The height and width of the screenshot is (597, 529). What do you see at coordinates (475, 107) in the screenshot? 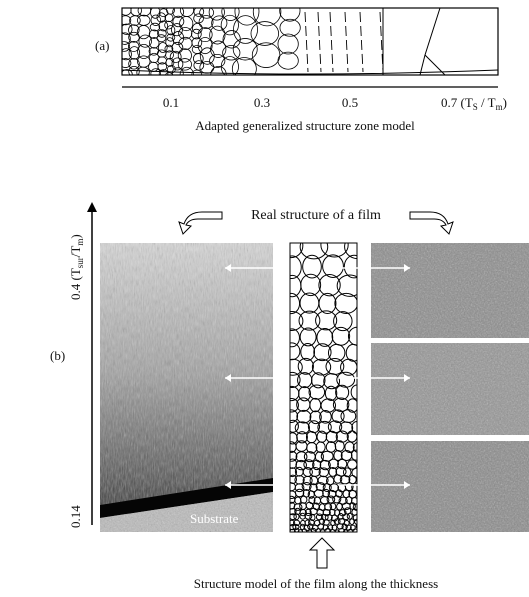
I see `axis-label-part: S` at bounding box center [475, 107].